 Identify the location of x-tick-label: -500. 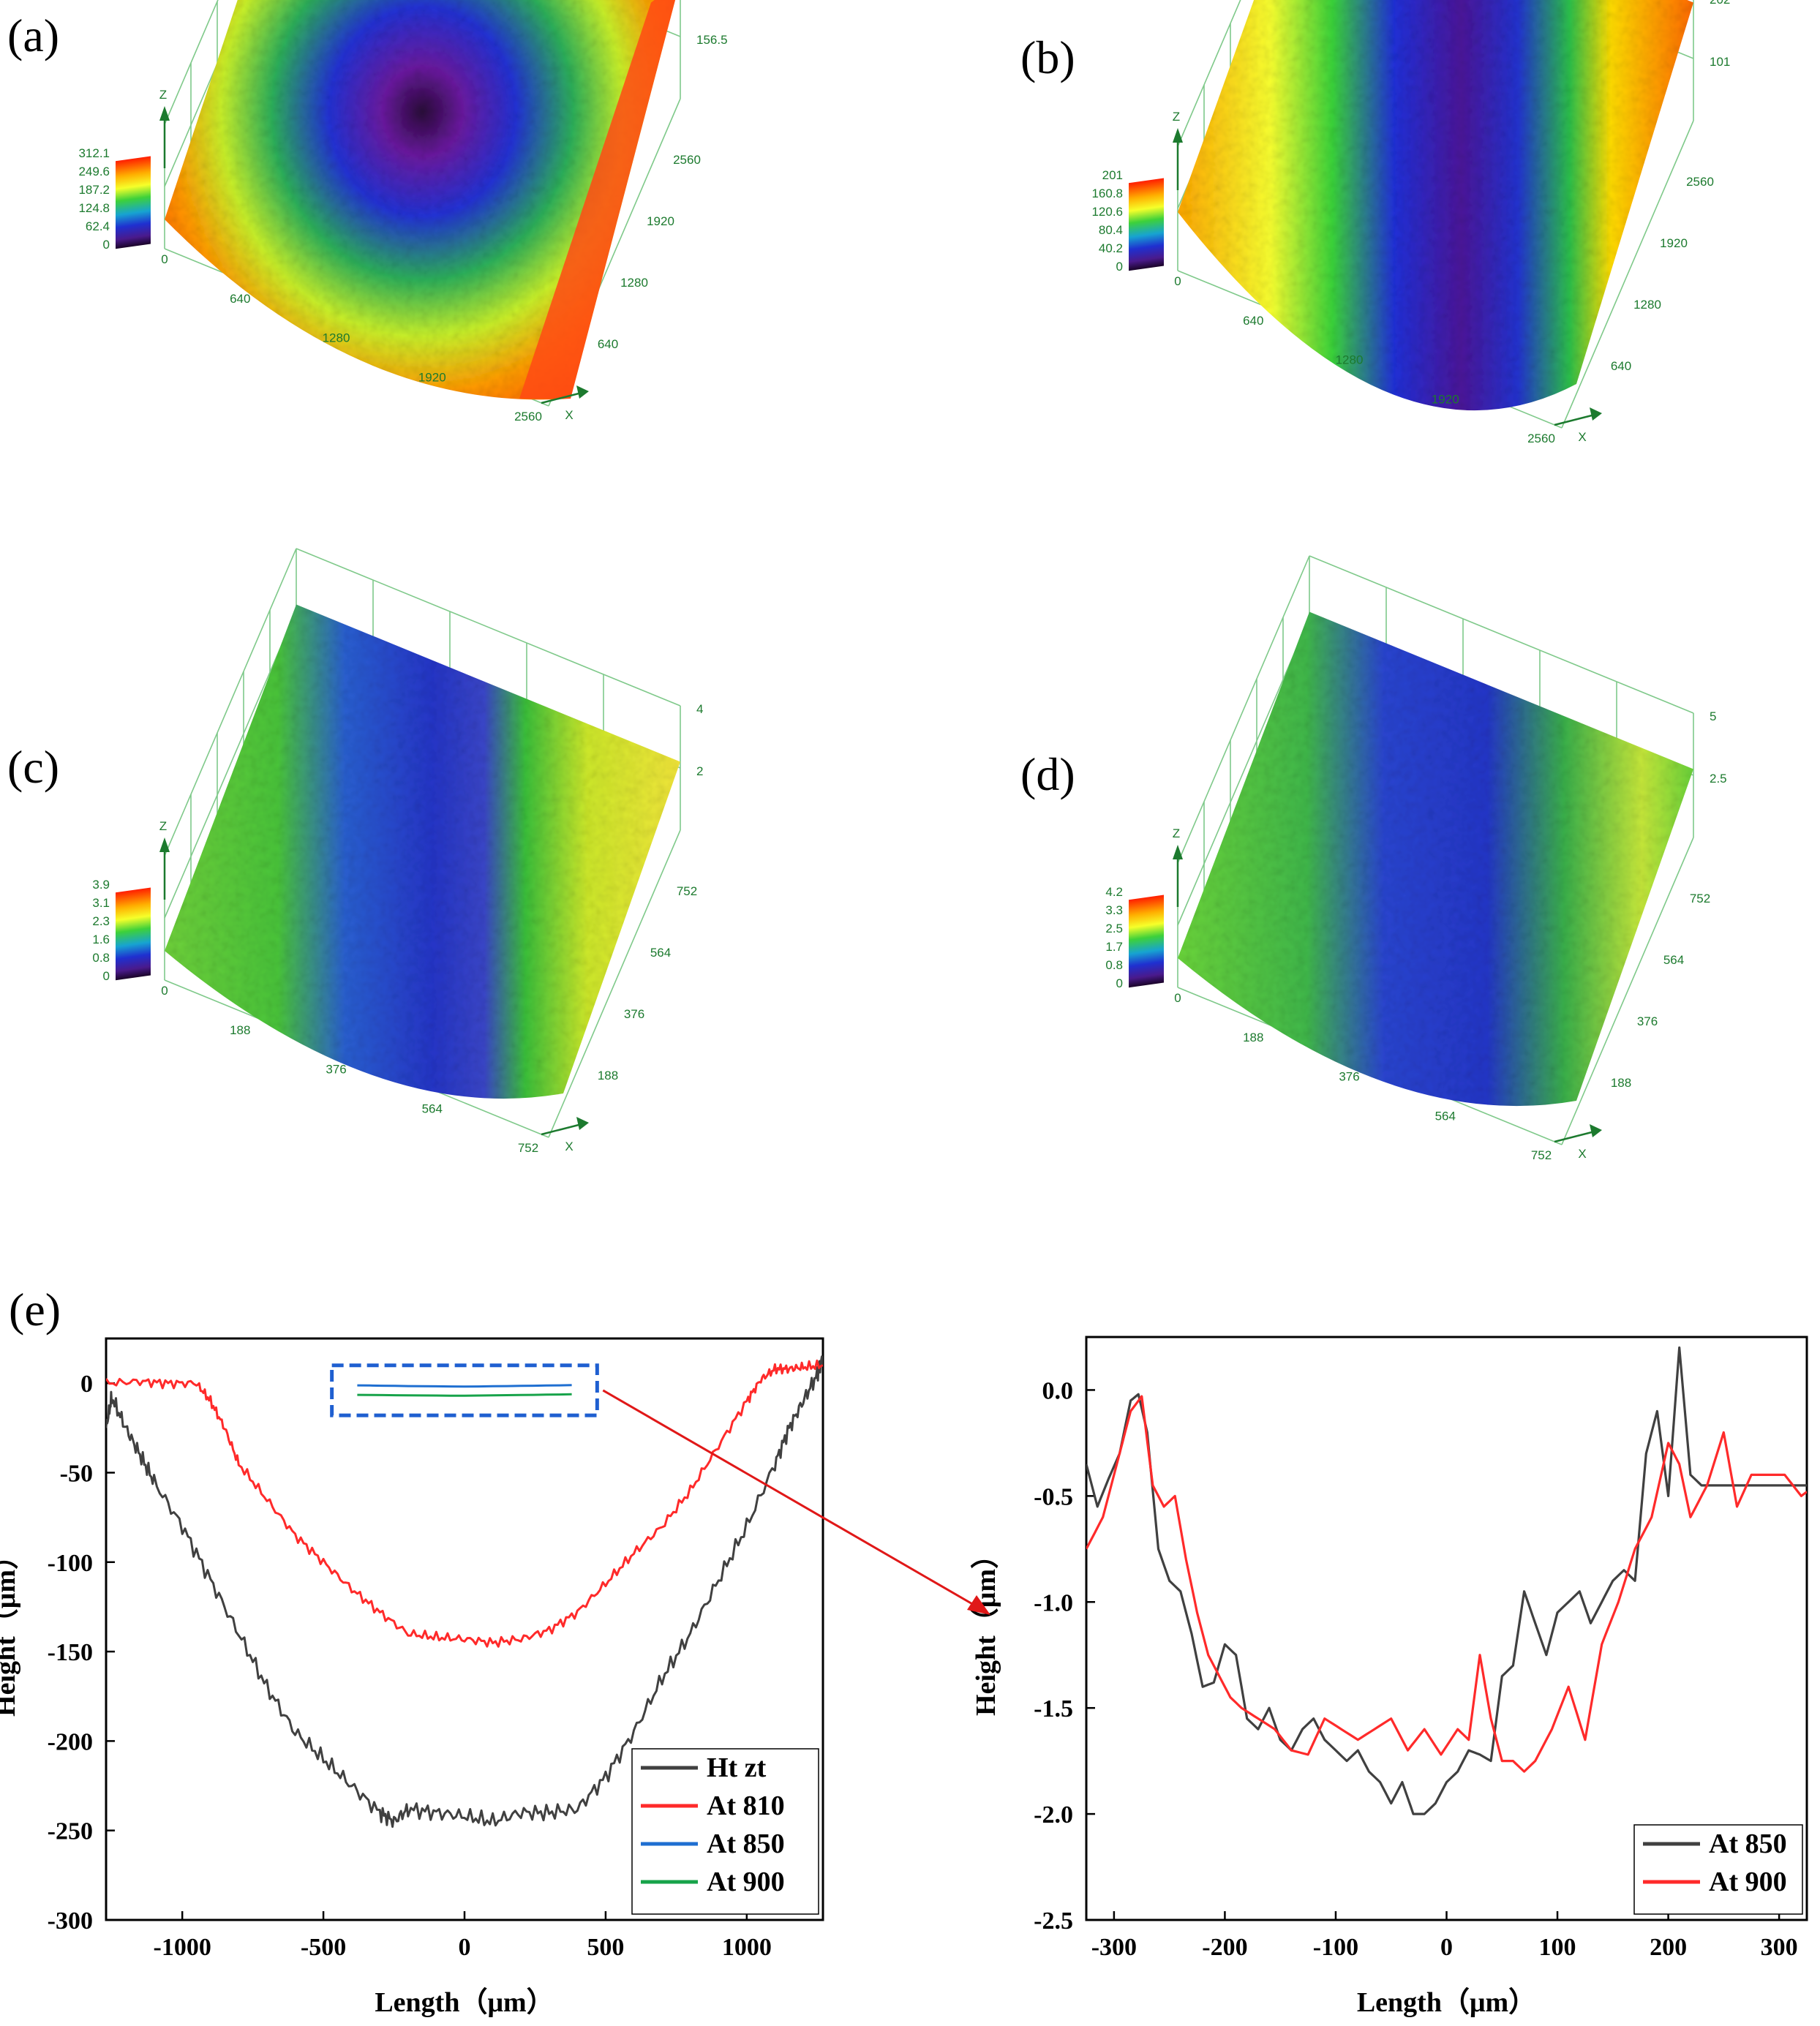
(323, 1947).